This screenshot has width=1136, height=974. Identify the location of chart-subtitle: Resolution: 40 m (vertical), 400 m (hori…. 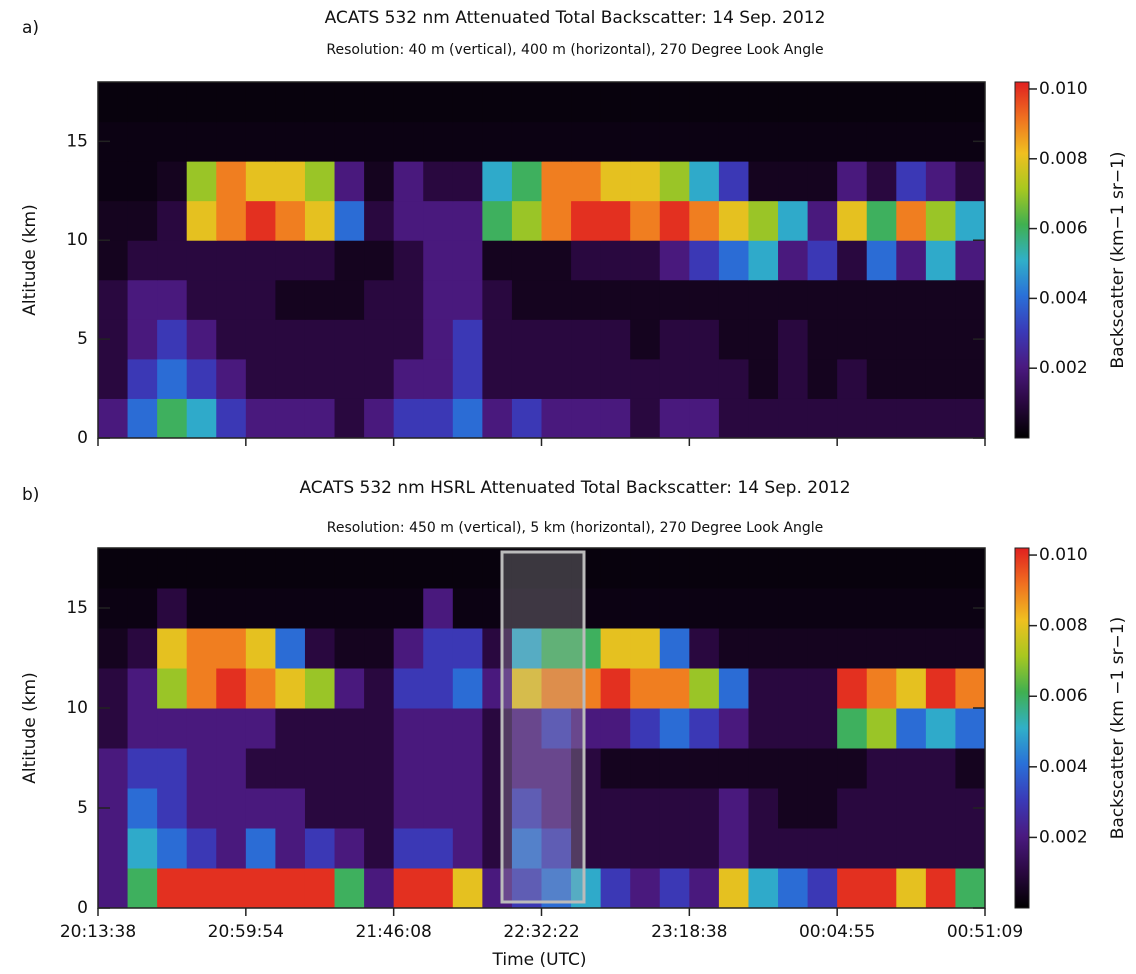
(574, 50).